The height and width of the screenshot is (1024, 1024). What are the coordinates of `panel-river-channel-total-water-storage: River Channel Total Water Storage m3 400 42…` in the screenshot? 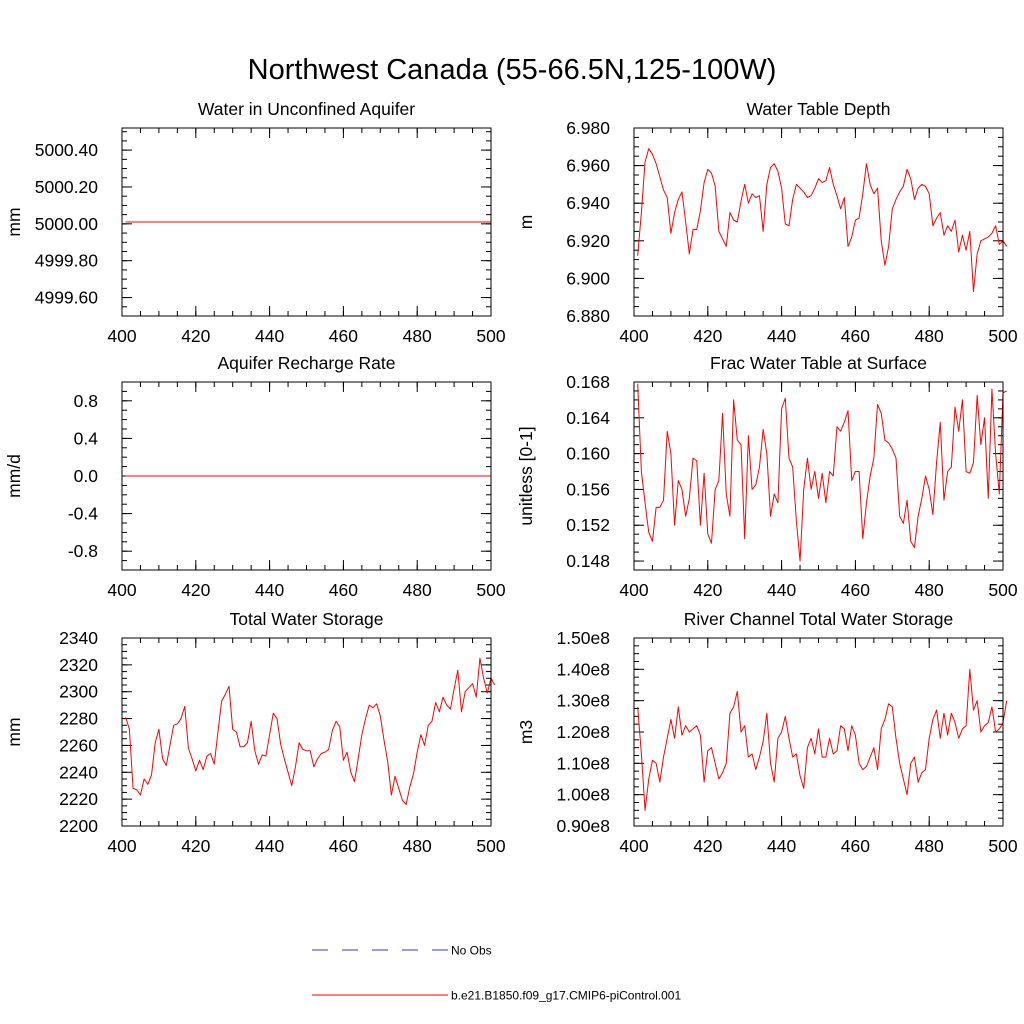 It's located at (767, 732).